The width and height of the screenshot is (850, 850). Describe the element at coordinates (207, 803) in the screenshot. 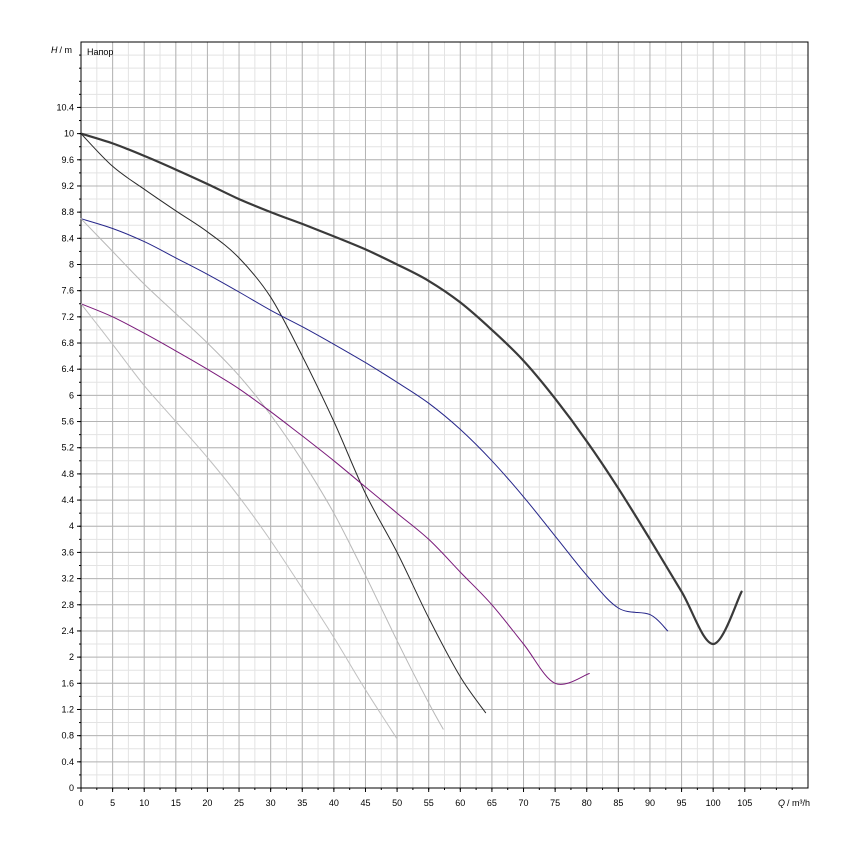

I see `x-tick-label: 20` at that location.